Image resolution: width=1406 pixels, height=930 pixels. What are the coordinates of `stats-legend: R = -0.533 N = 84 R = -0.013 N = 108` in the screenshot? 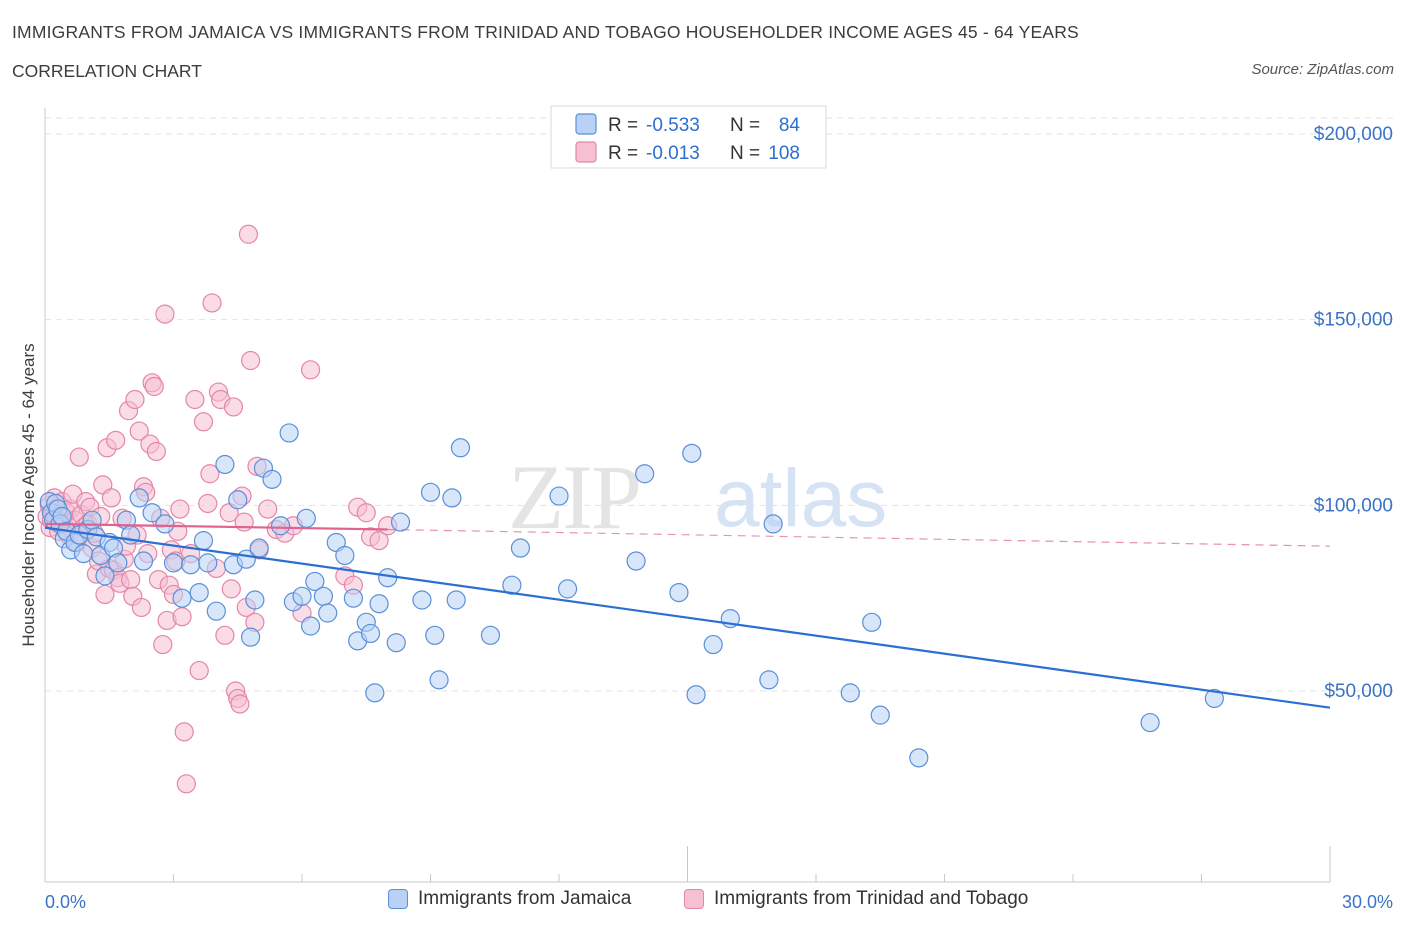 It's located at (688, 137).